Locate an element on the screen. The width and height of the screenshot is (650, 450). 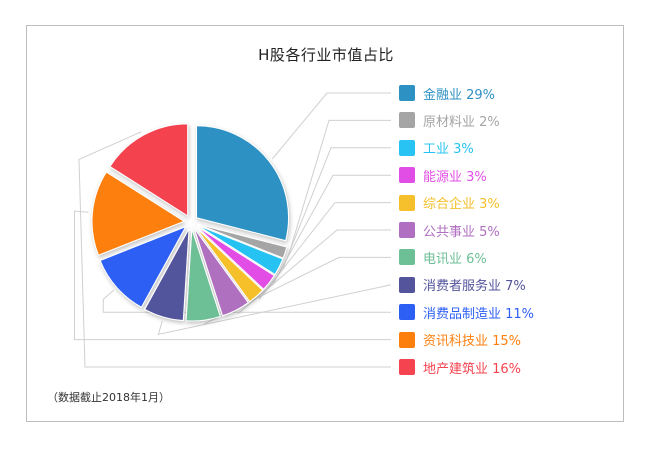
legend-item: 地产建筑业 16% is located at coordinates (460, 367).